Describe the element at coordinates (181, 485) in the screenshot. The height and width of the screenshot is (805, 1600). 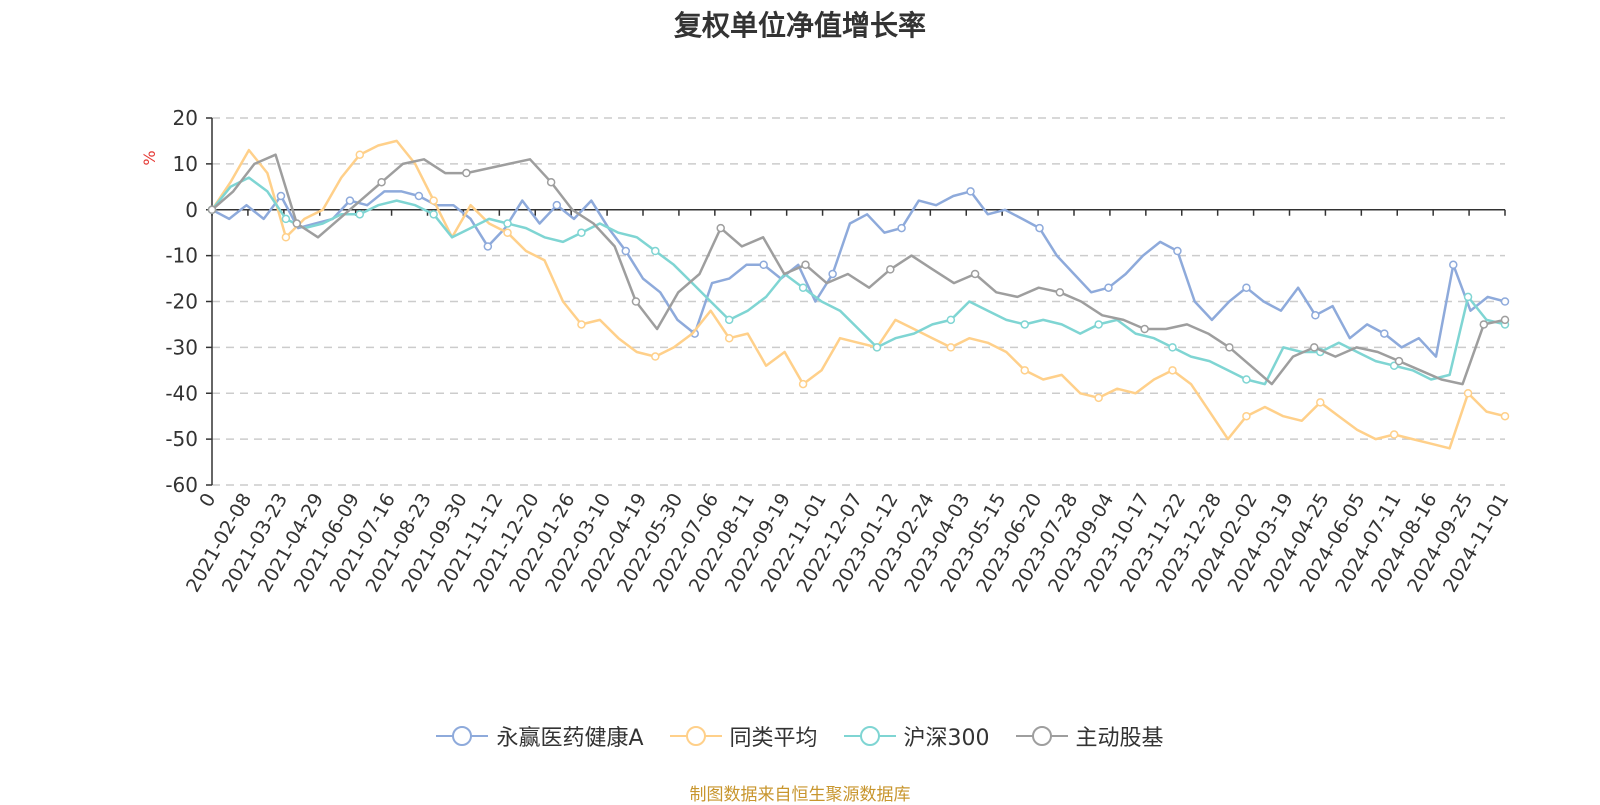
I see `y-tick-label: -60` at that location.